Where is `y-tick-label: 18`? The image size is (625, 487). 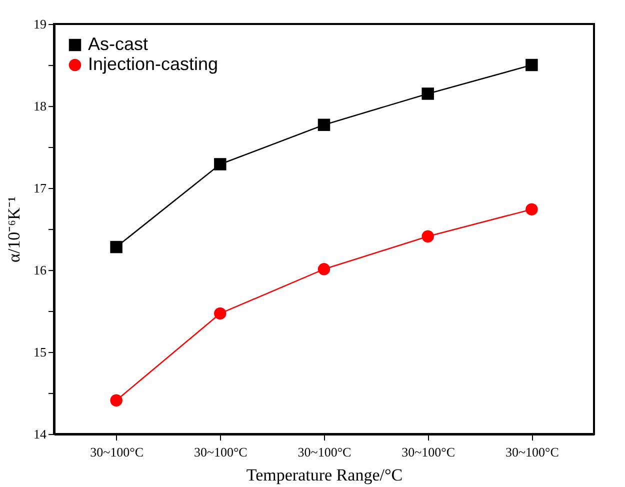 y-tick-label: 18 is located at coordinates (40, 106).